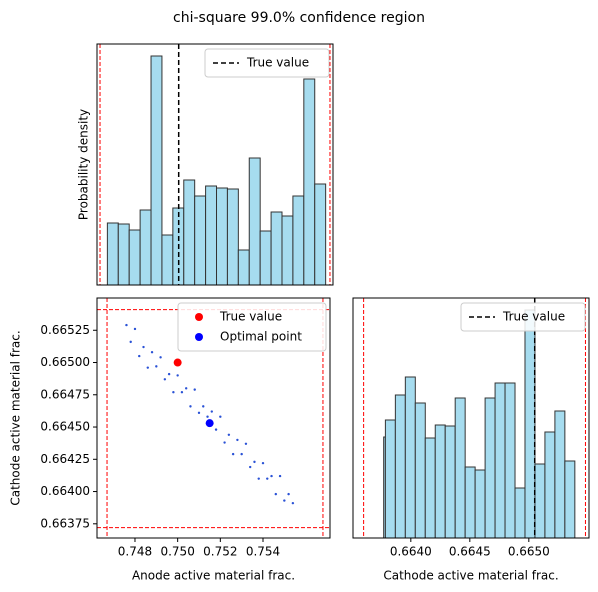 The height and width of the screenshot is (592, 598). I want to click on y-tick-label: 0.66425, so click(65, 459).